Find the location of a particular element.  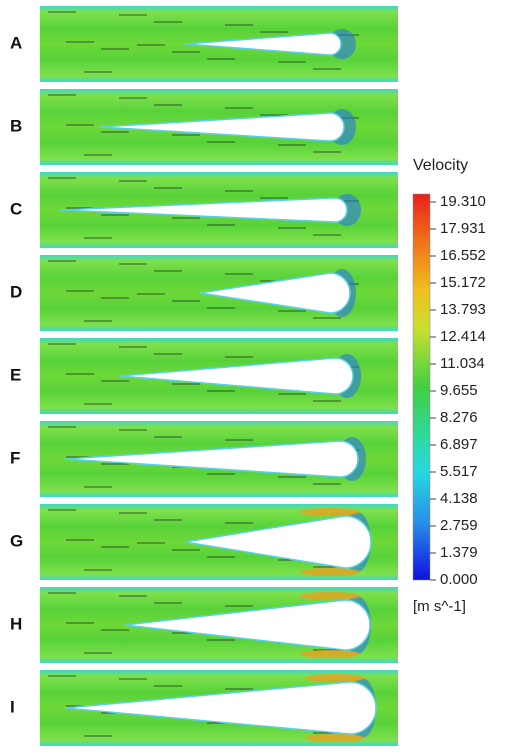

colorbar-title: Velocity is located at coordinates (440, 165).